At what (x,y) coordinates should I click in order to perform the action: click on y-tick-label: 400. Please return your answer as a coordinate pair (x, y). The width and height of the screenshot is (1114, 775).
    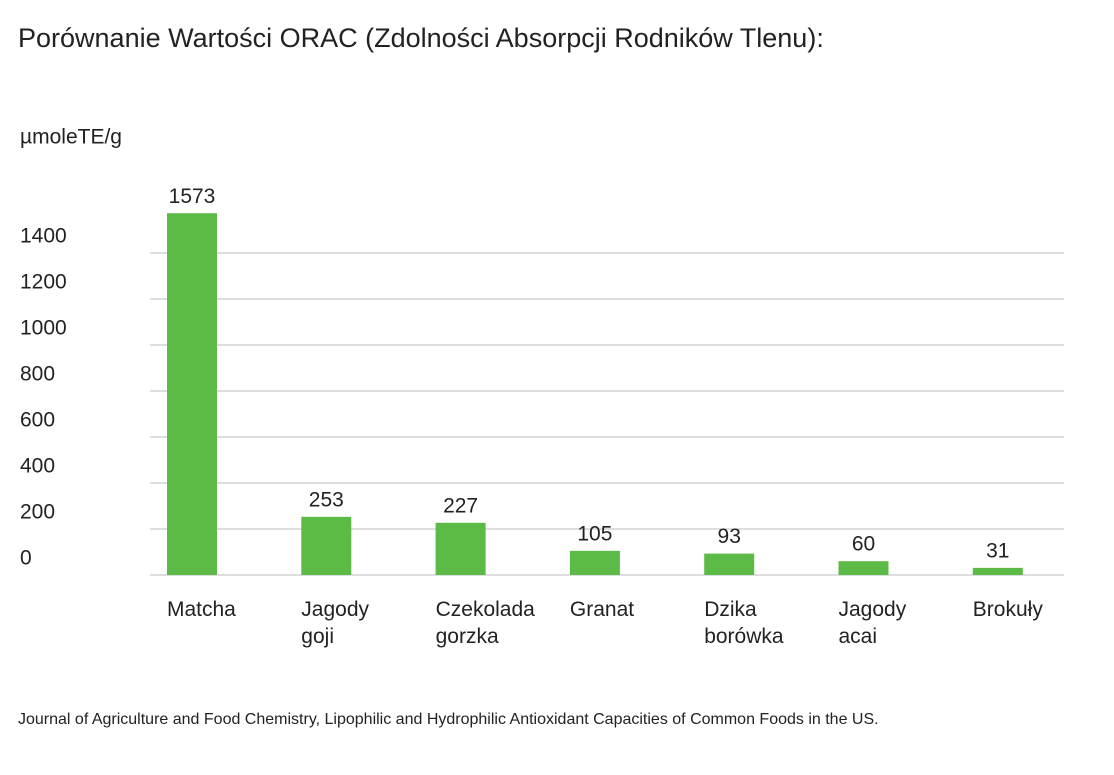
    Looking at the image, I should click on (37, 466).